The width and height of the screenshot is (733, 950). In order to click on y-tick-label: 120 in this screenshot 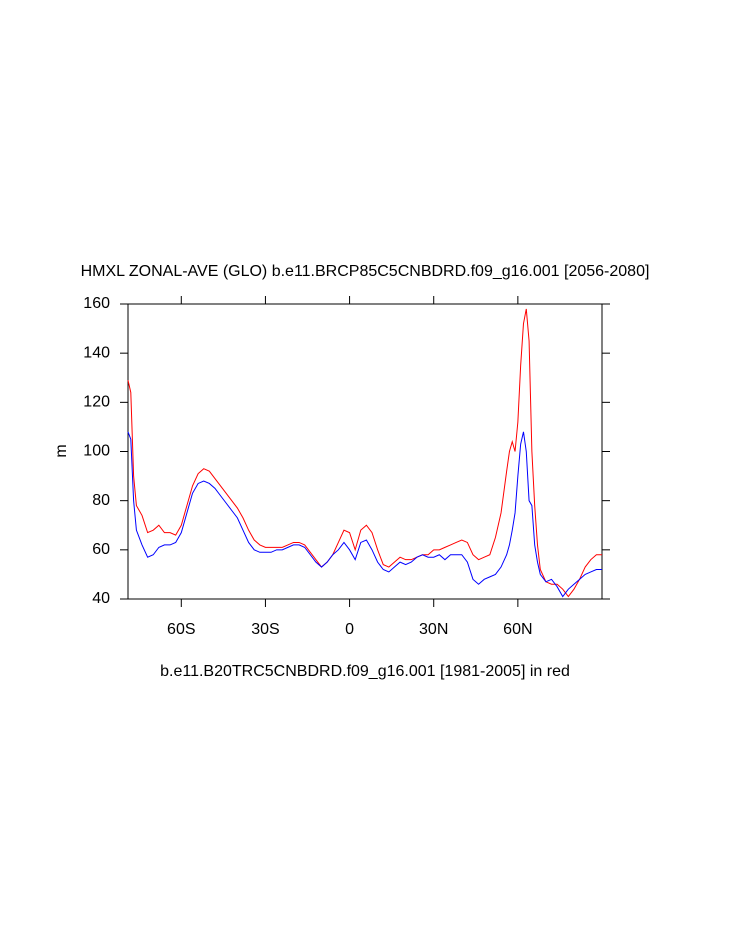, I will do `click(96, 402)`.